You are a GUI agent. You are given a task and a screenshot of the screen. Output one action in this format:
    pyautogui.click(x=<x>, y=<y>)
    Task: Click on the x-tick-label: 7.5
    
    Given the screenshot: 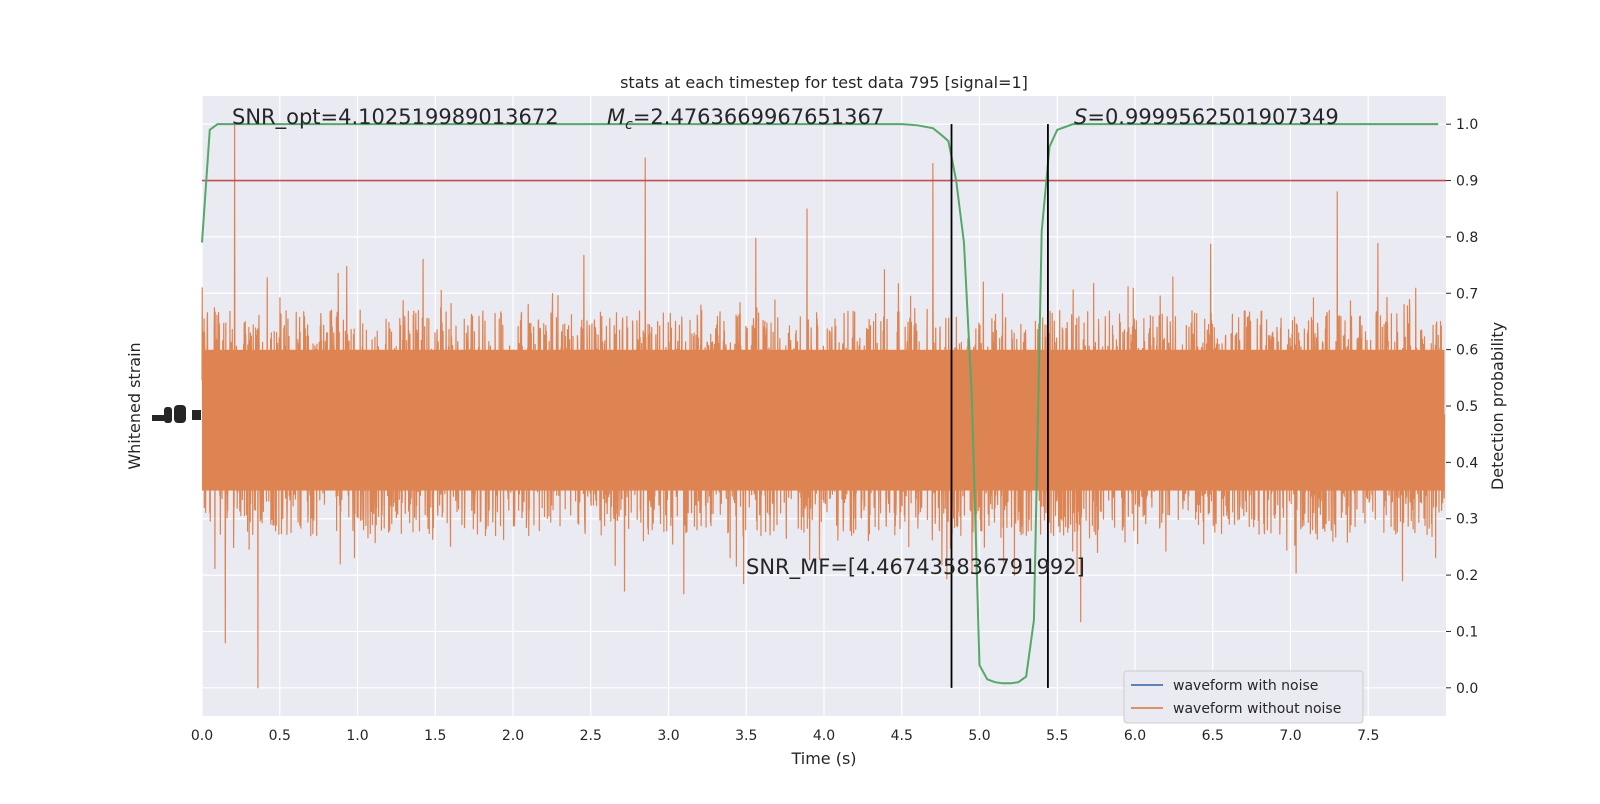 What is the action you would take?
    pyautogui.click(x=1368, y=736)
    